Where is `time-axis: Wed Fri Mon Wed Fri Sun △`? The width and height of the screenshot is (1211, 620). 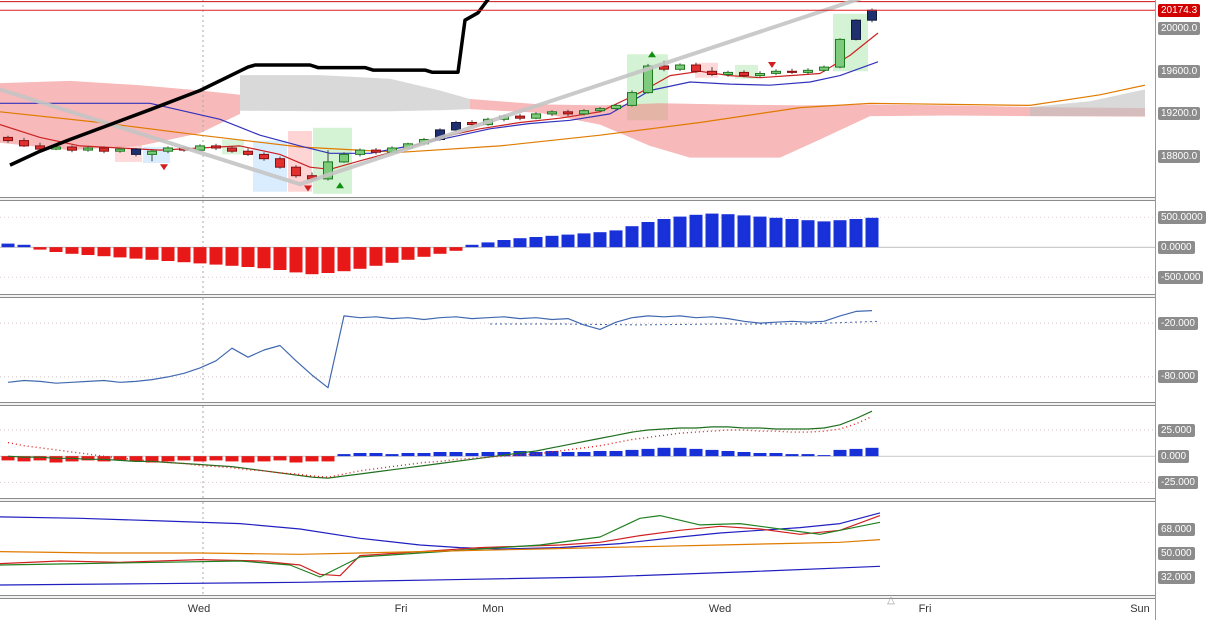 time-axis: Wed Fri Mon Wed Fri Sun △ is located at coordinates (577, 607).